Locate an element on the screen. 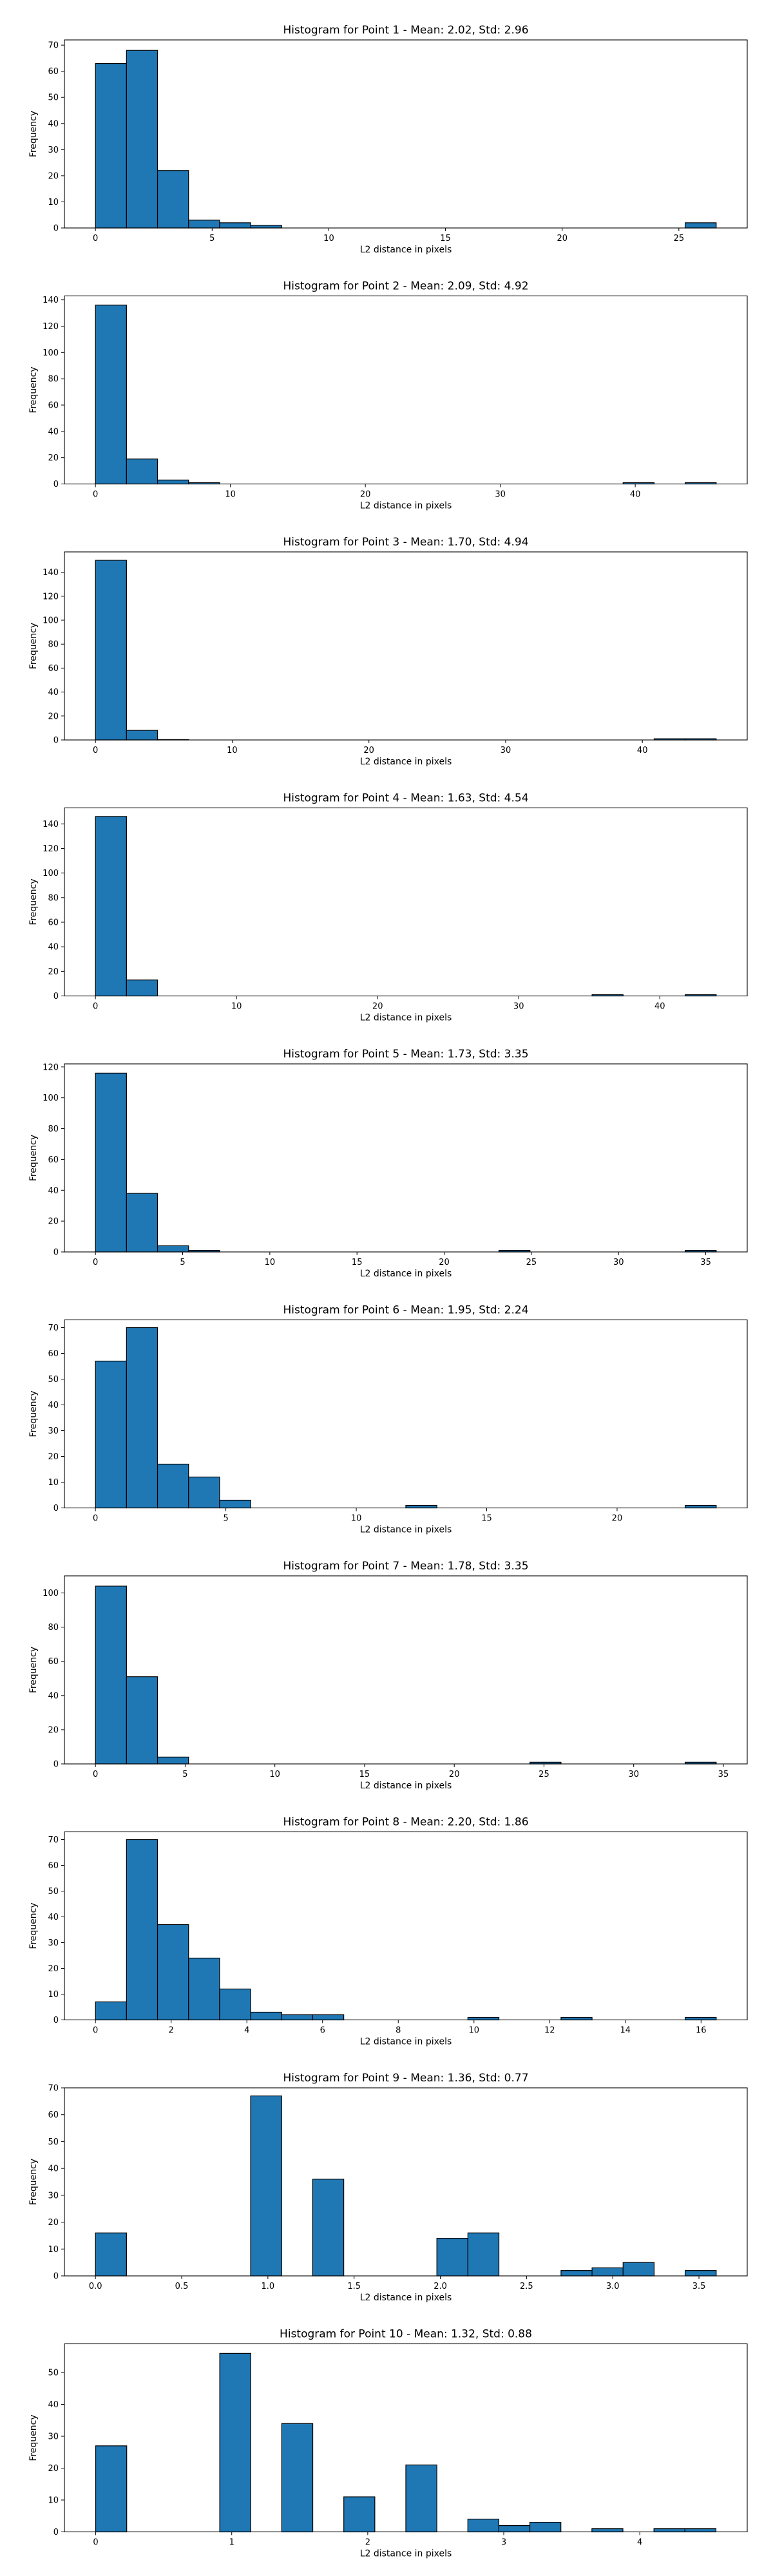 This screenshot has width=773, height=2576. y-tick-label: 80 is located at coordinates (53, 645).